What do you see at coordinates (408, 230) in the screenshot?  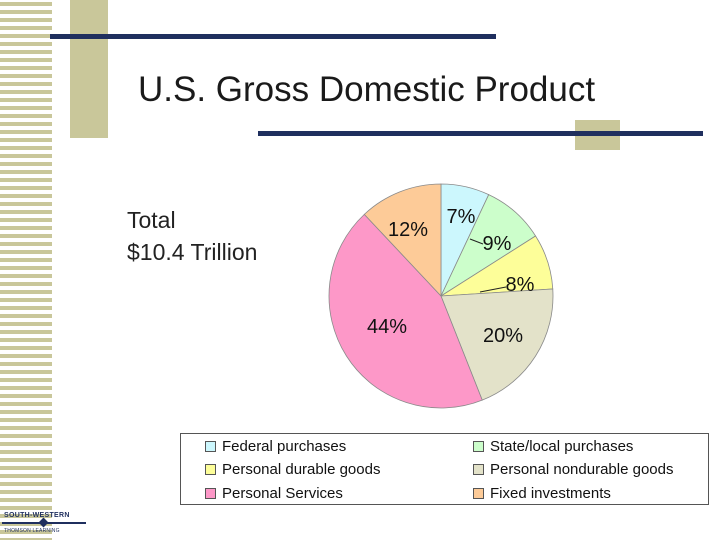 I see `slice-label: 12%` at bounding box center [408, 230].